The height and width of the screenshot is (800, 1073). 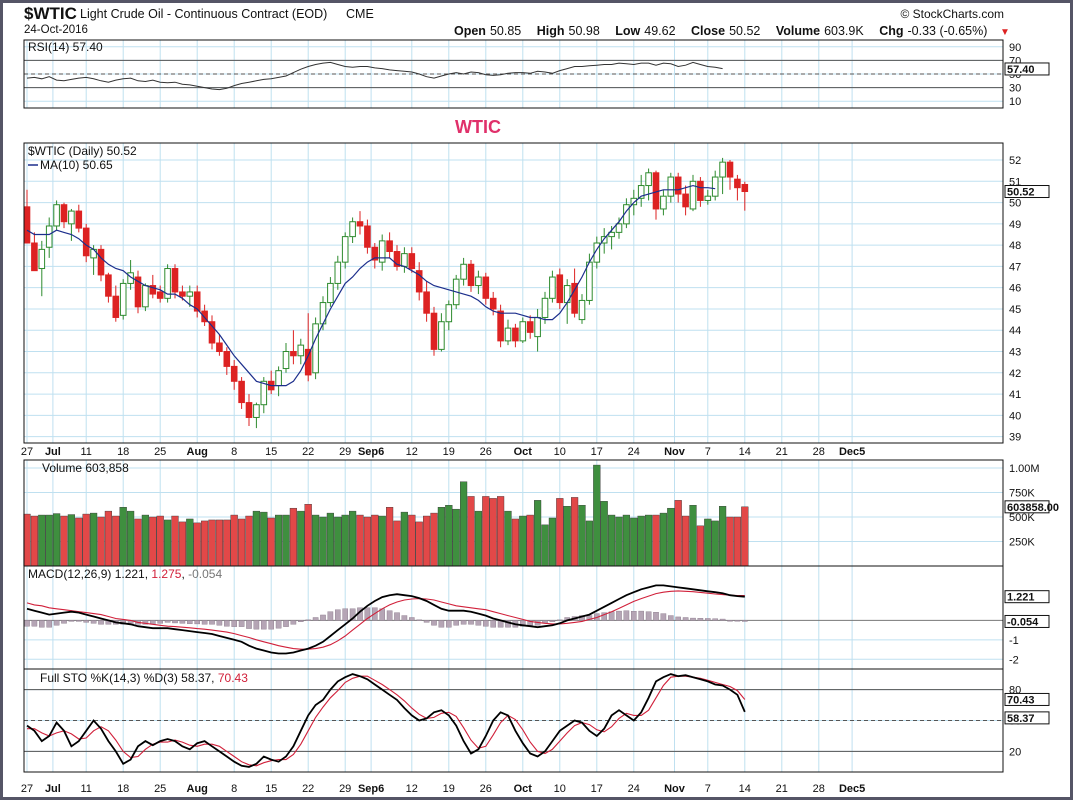 I want to click on sto-tick-label: 20, so click(x=1015, y=752).